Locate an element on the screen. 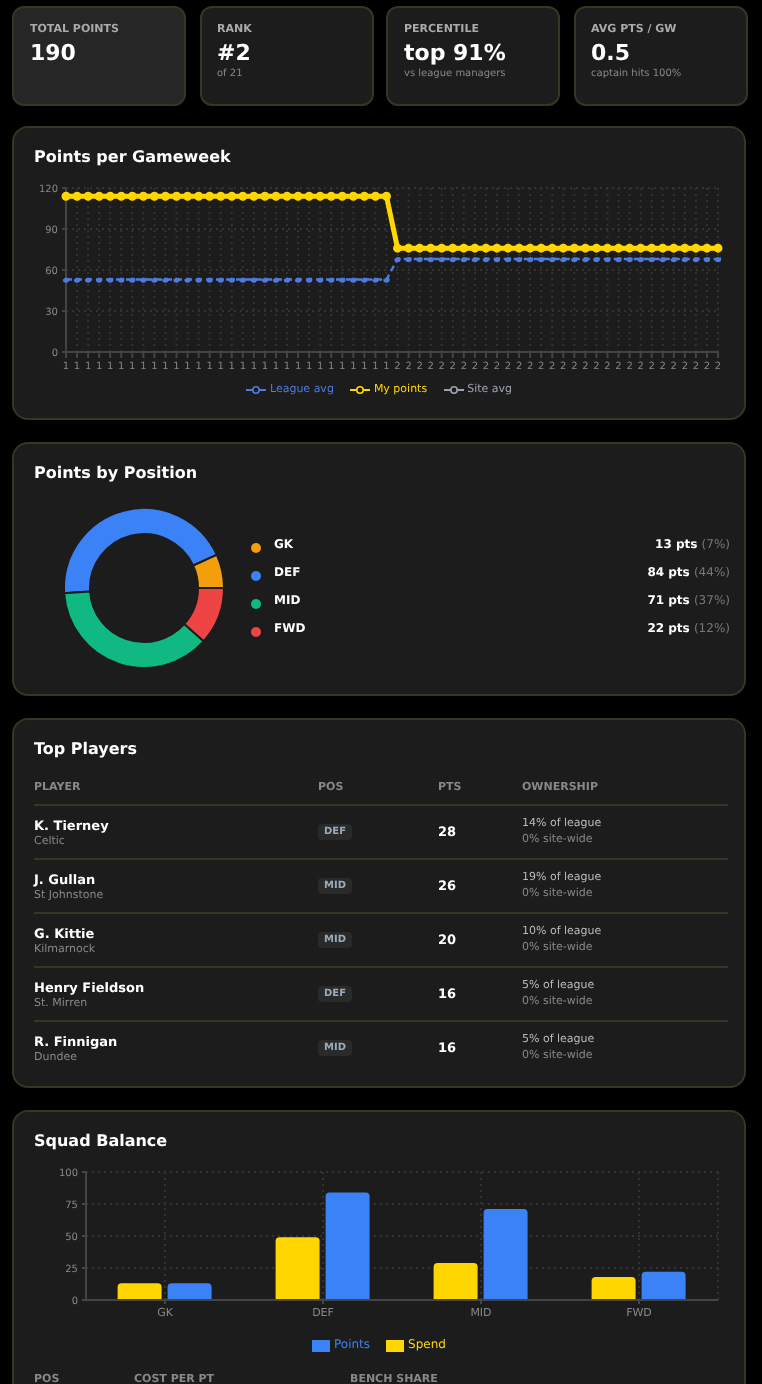 The image size is (762, 1384). text: #2 is located at coordinates (234, 53).